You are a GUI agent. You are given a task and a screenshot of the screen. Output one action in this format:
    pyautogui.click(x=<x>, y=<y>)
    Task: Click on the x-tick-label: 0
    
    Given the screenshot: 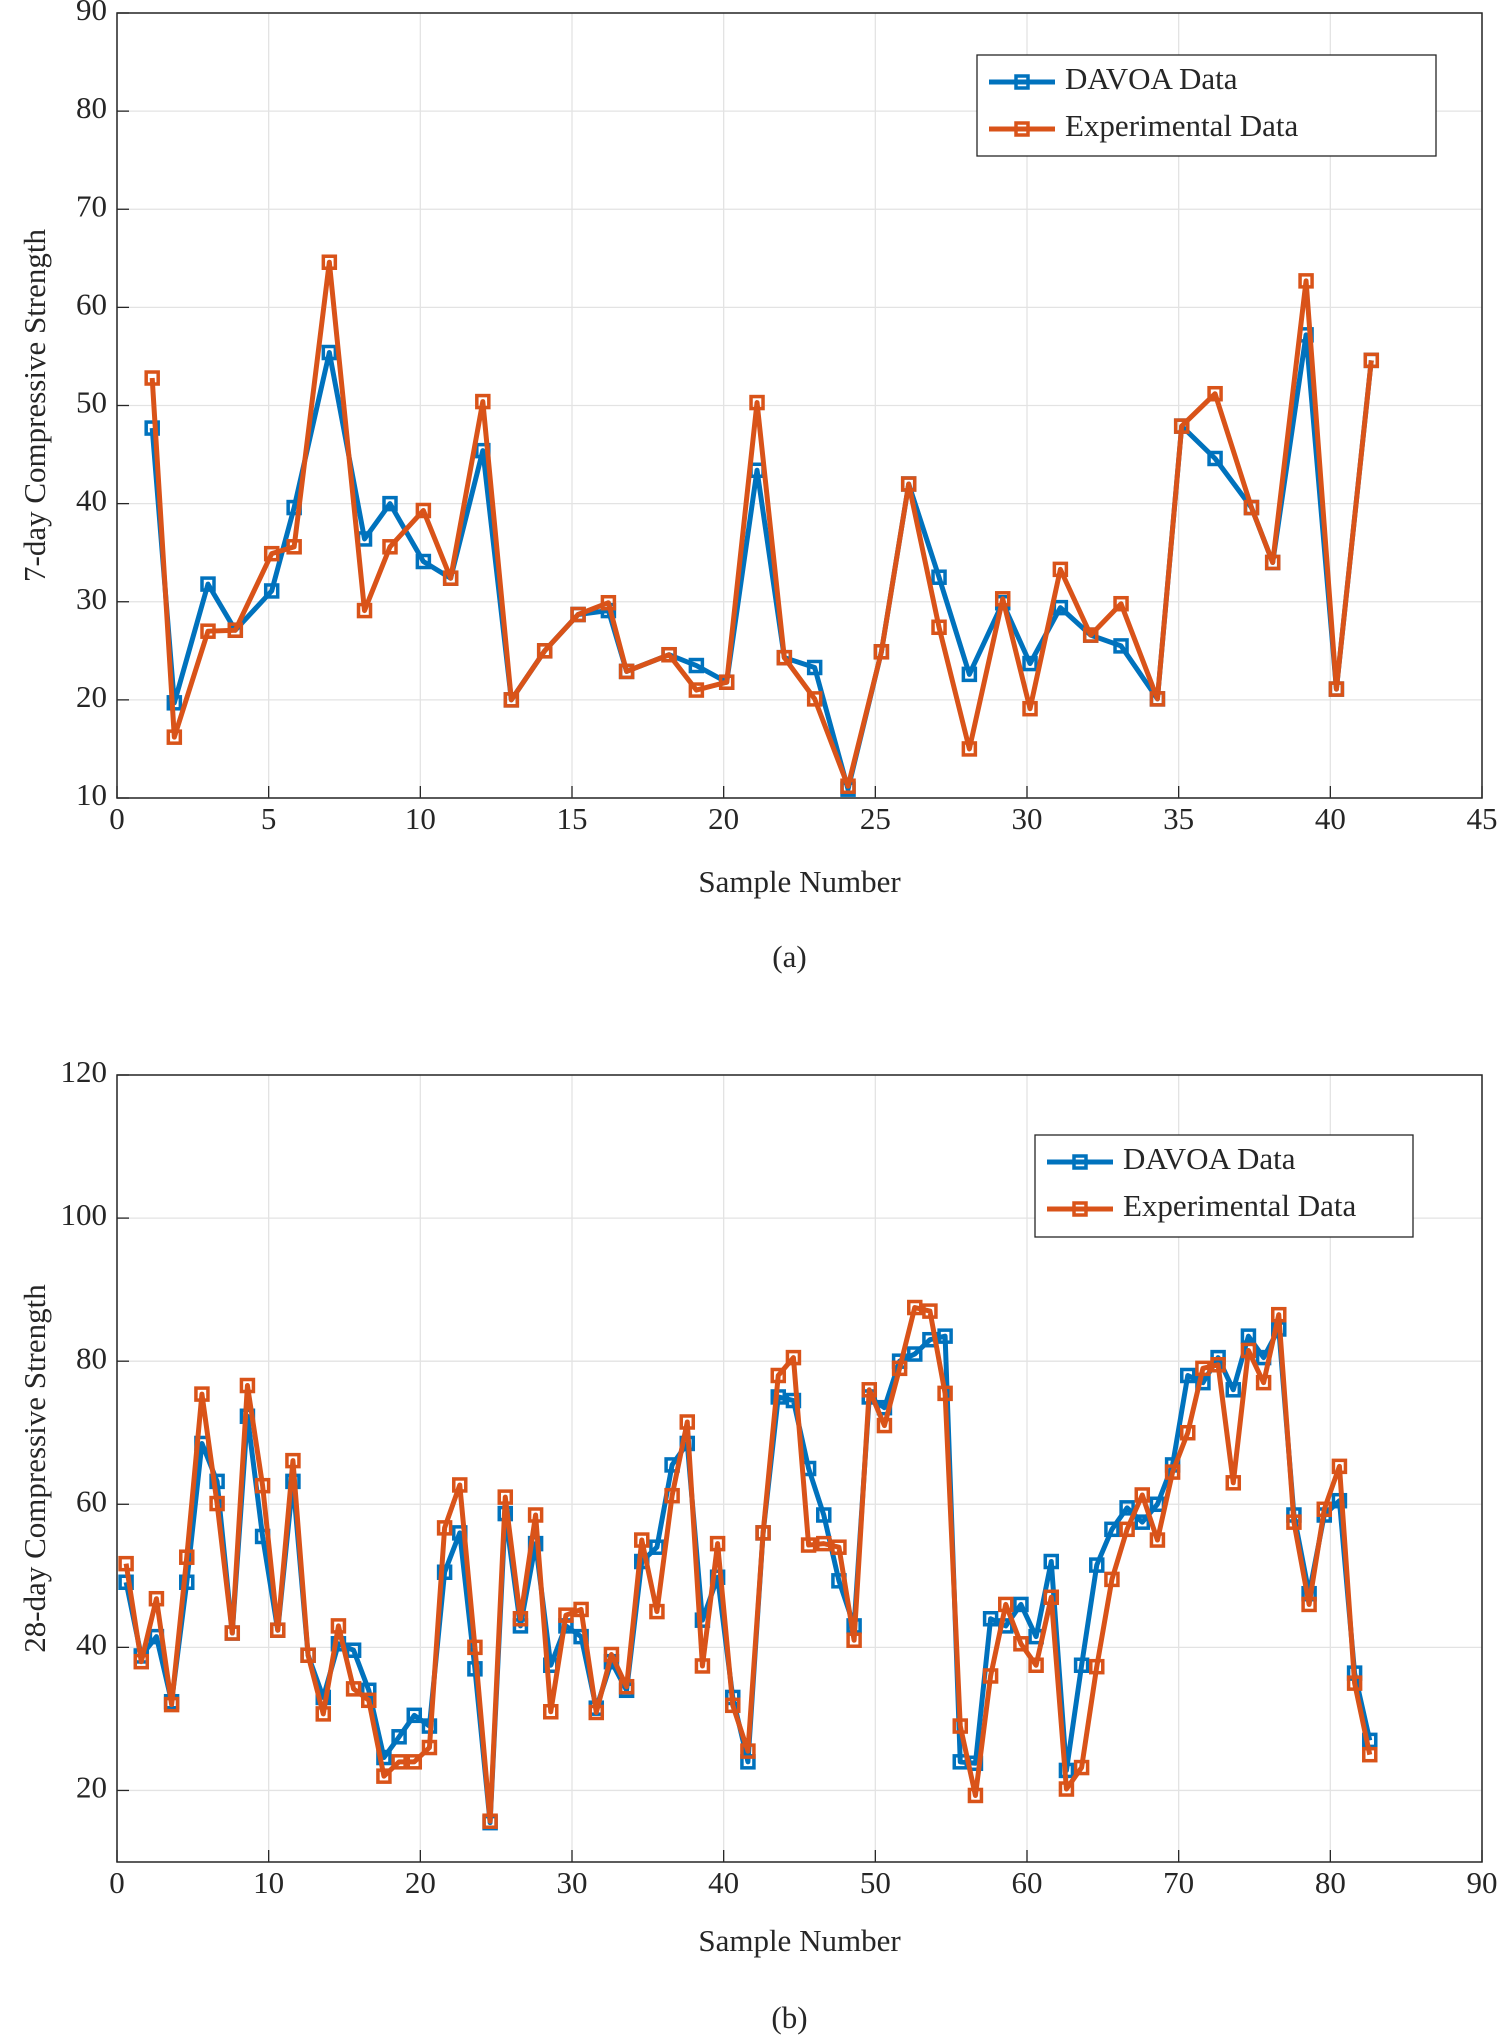 What is the action you would take?
    pyautogui.click(x=117, y=1882)
    